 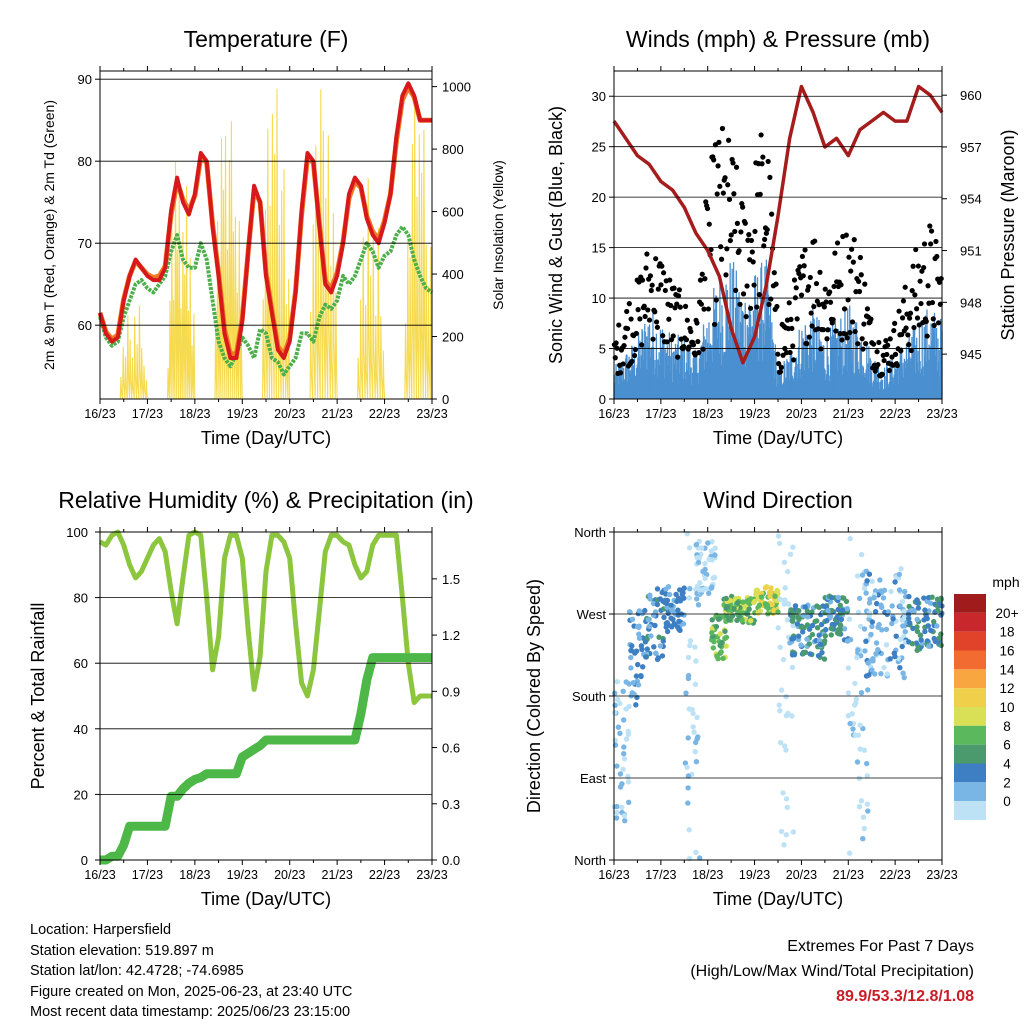 What do you see at coordinates (265, 220) in the screenshot?
I see `temp-2m-line` at bounding box center [265, 220].